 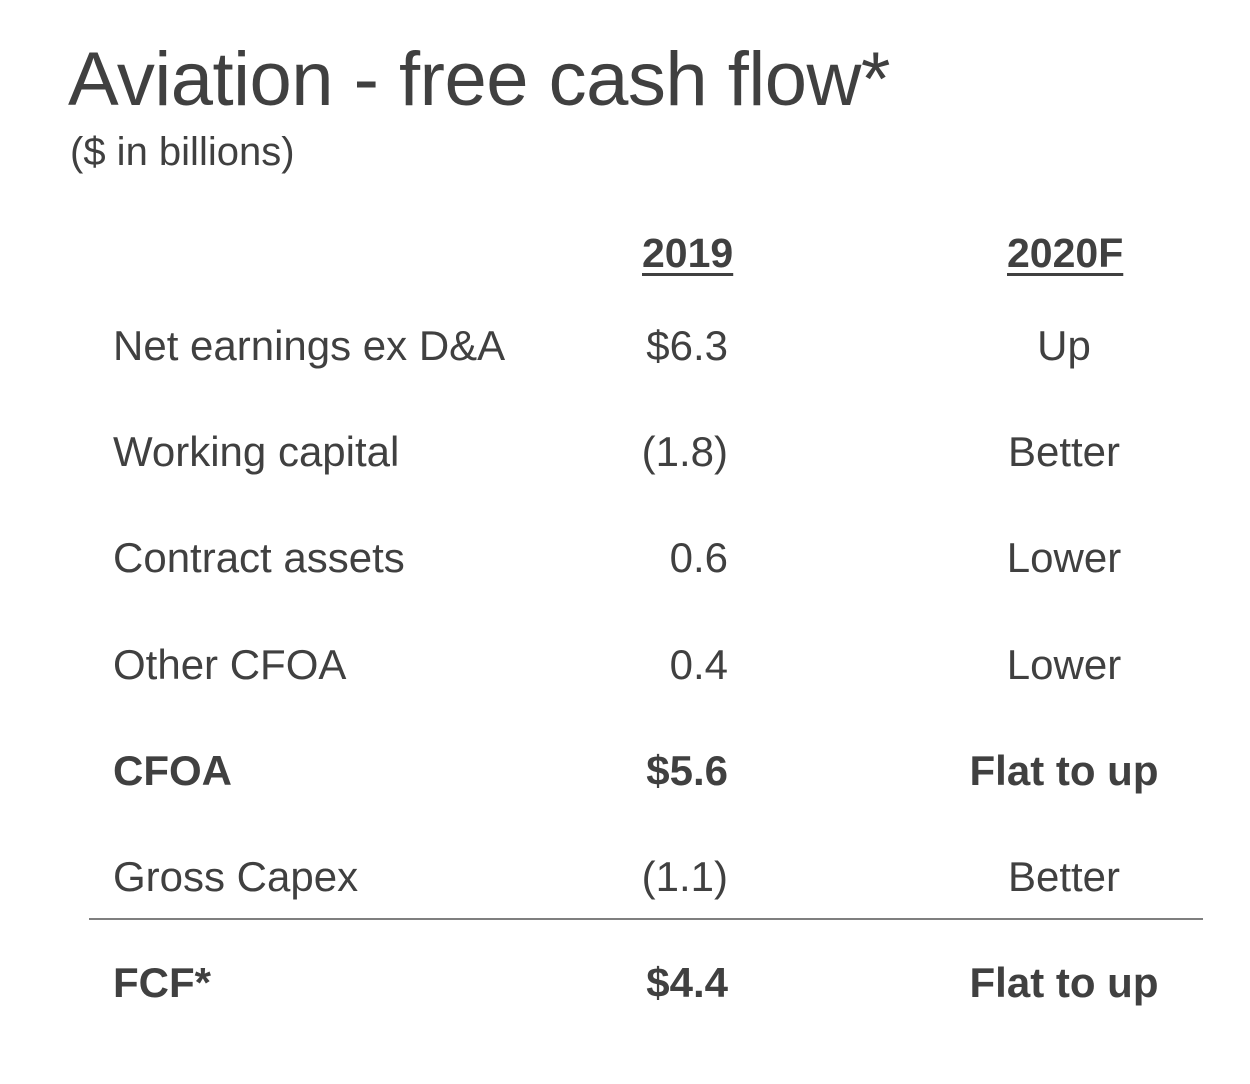 What do you see at coordinates (698, 557) in the screenshot?
I see `row-value-2019: 0.6` at bounding box center [698, 557].